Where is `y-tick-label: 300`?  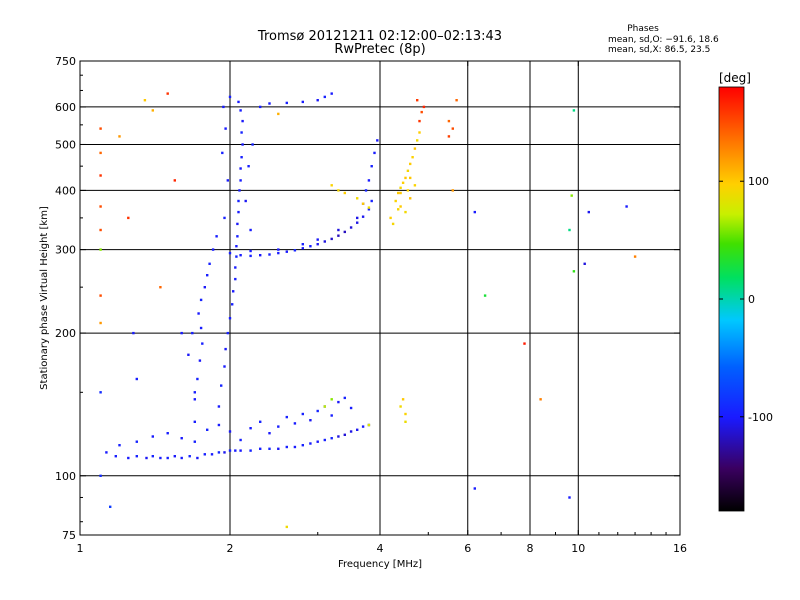
y-tick-label: 300 is located at coordinates (65, 250).